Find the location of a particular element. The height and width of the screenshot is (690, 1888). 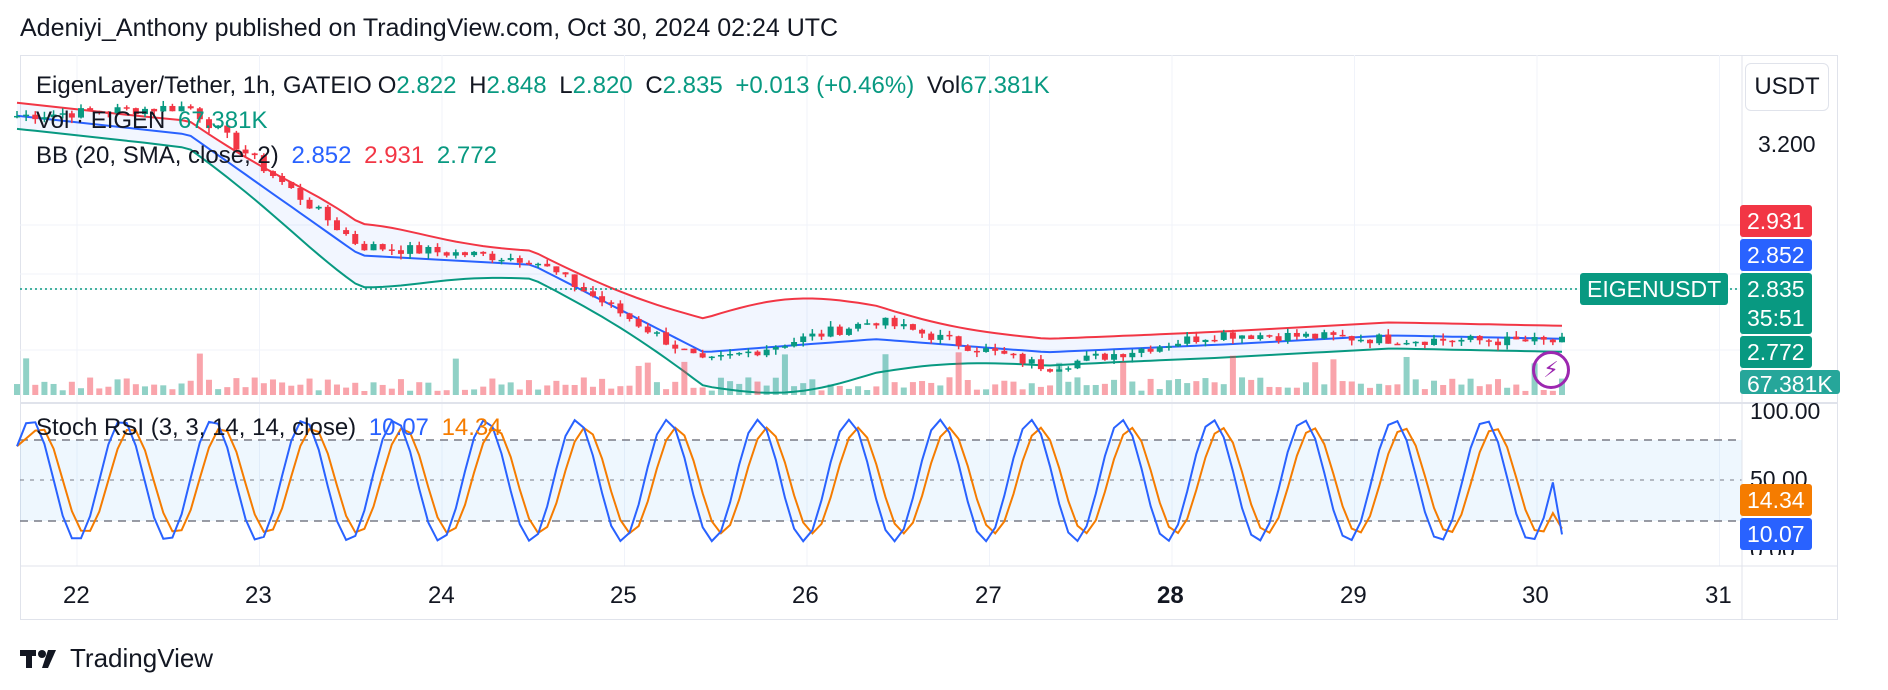

stoch-k-line is located at coordinates (789, 480).